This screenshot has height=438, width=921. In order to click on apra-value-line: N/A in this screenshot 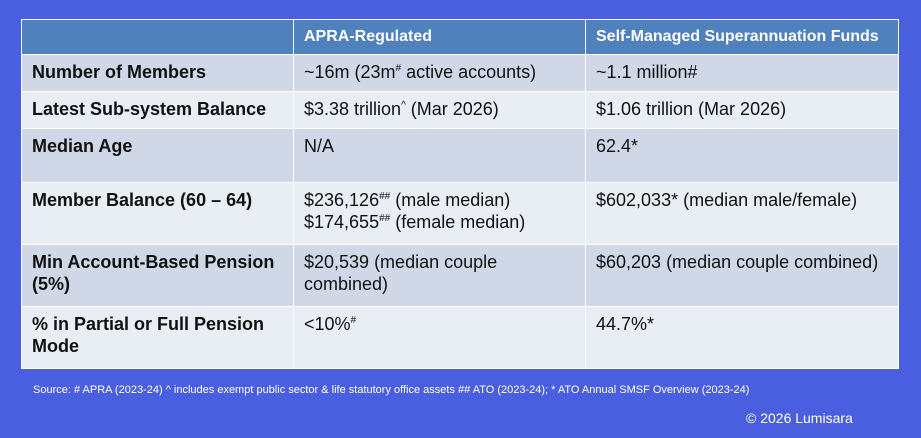, I will do `click(439, 146)`.